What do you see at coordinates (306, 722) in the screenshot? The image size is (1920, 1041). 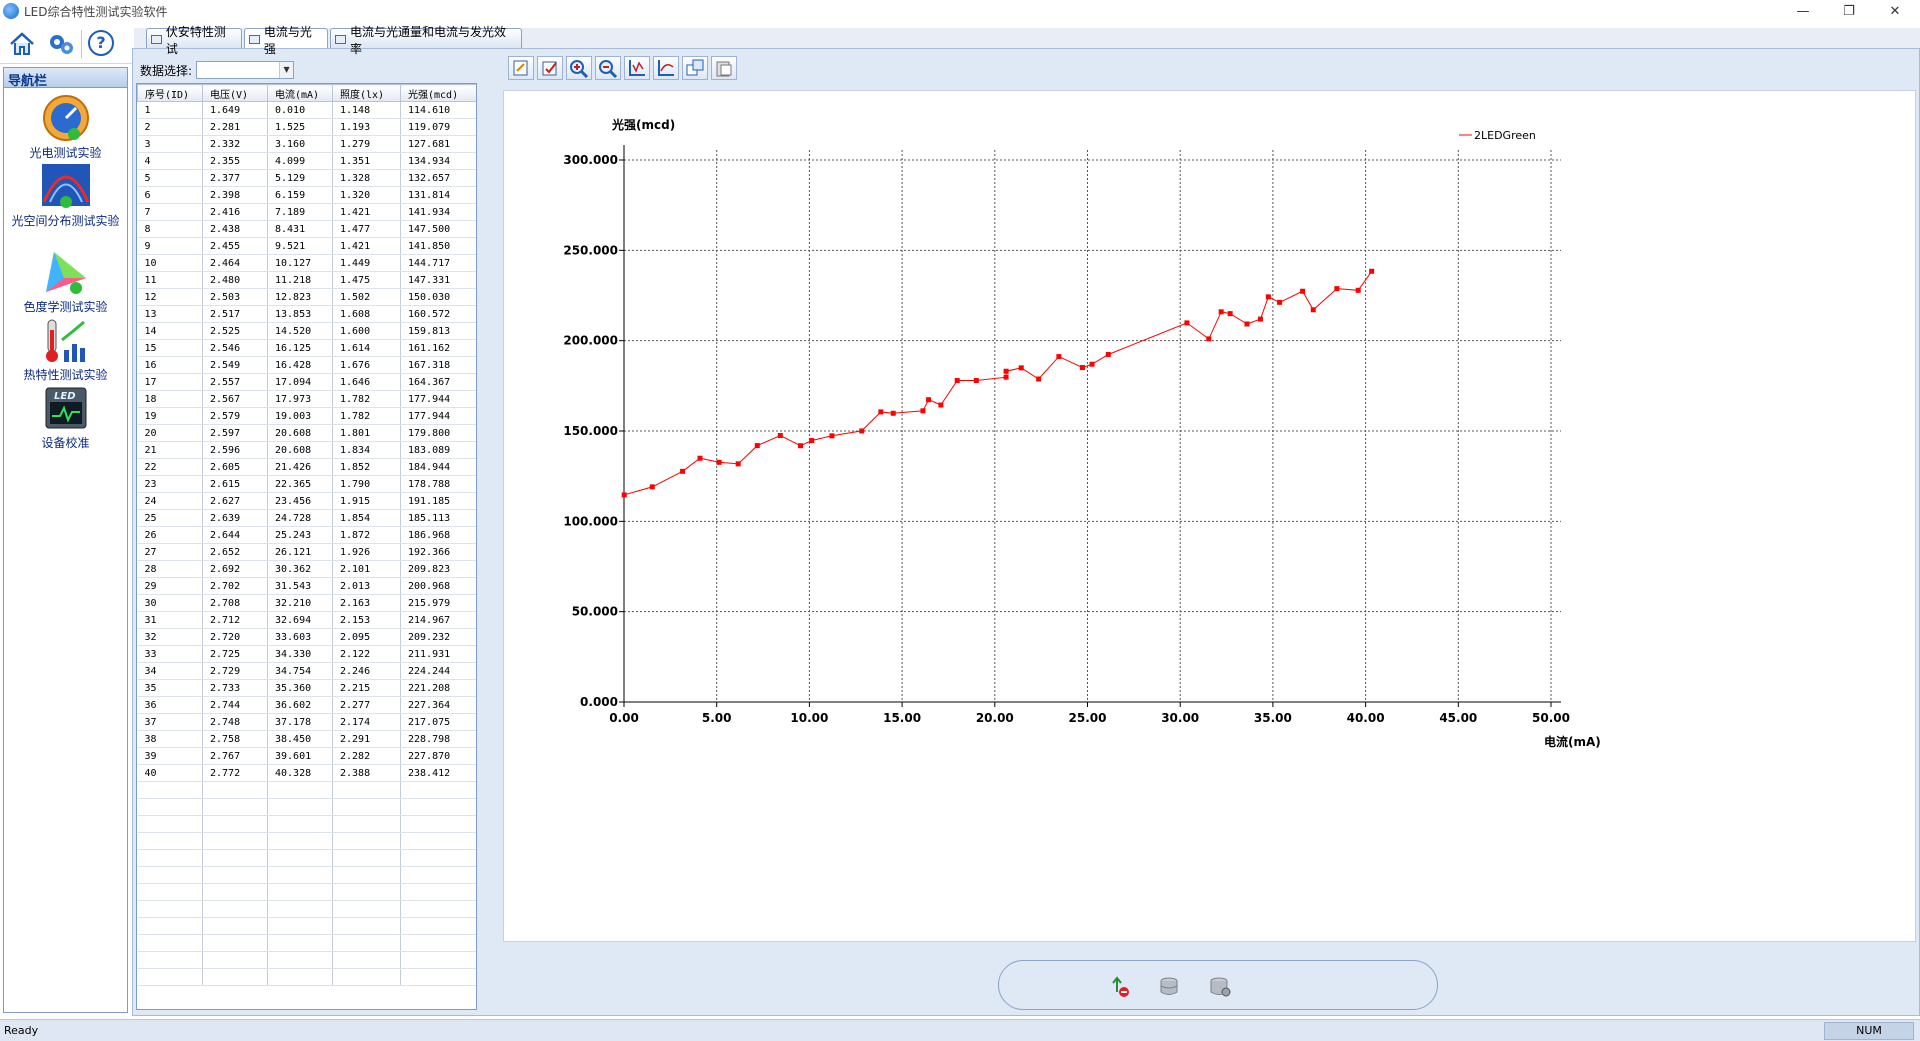 I see `table-row: 37 2.748 37.178 2.174 217.075` at bounding box center [306, 722].